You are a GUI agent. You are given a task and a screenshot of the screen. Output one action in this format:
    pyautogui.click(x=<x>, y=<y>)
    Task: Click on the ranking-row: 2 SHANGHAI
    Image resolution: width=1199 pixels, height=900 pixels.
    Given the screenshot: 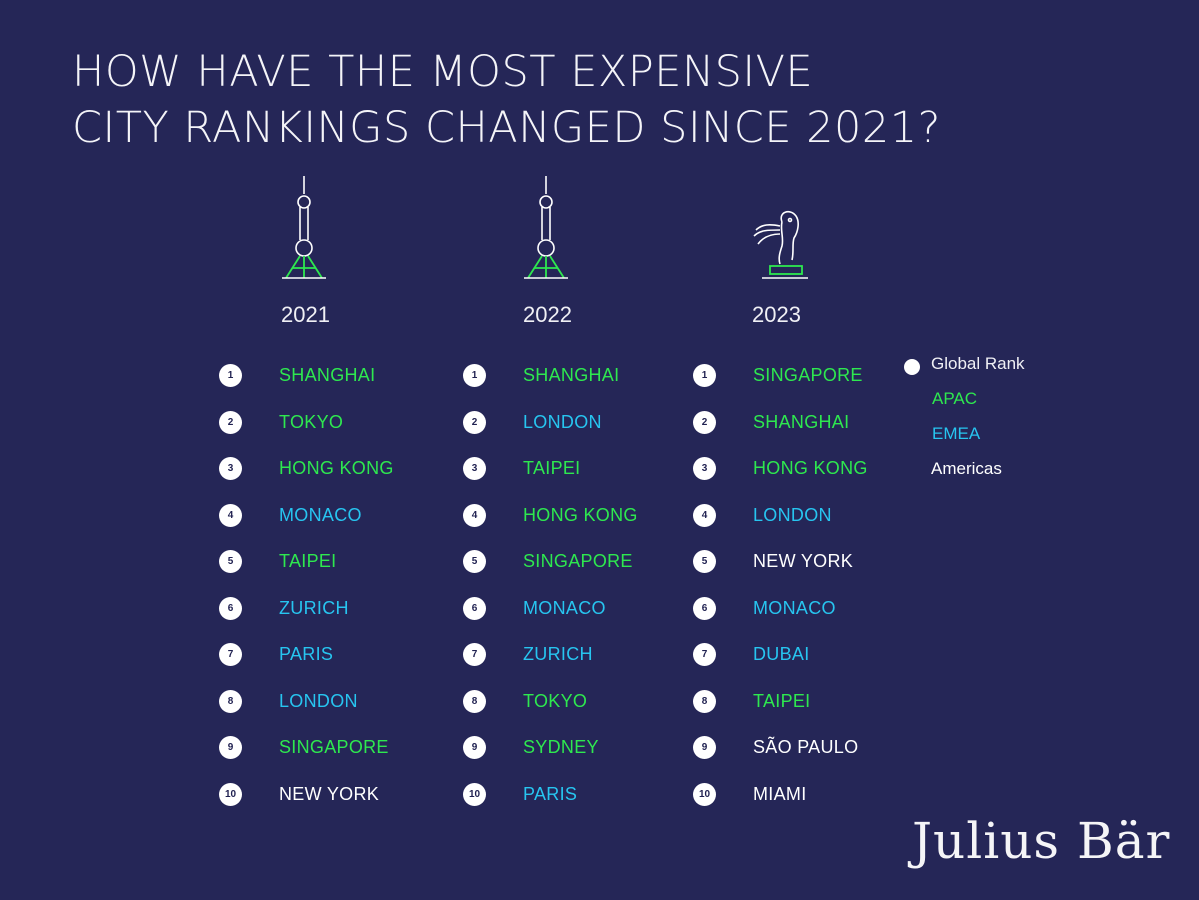 What is the action you would take?
    pyautogui.click(x=813, y=423)
    